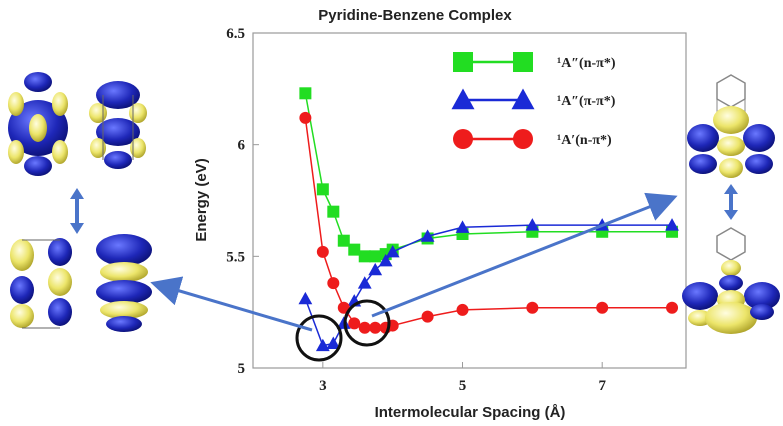  What do you see at coordinates (524, 255) in the screenshot?
I see `arrow-to-right-orbitals` at bounding box center [524, 255].